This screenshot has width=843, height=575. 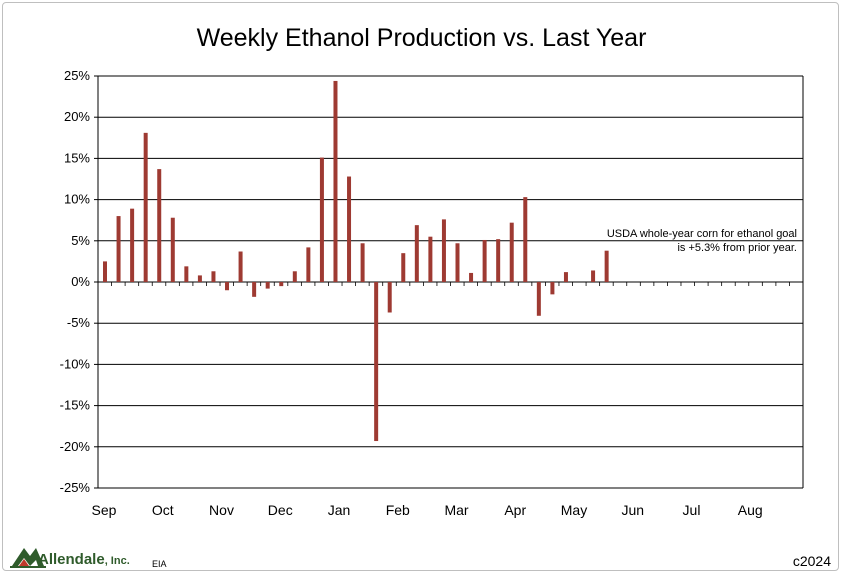 I want to click on y-axis-ticks: 25% 20% 15% 10% 5% 0% -5% -10% -15% -20% -25%, so click(x=79, y=281).